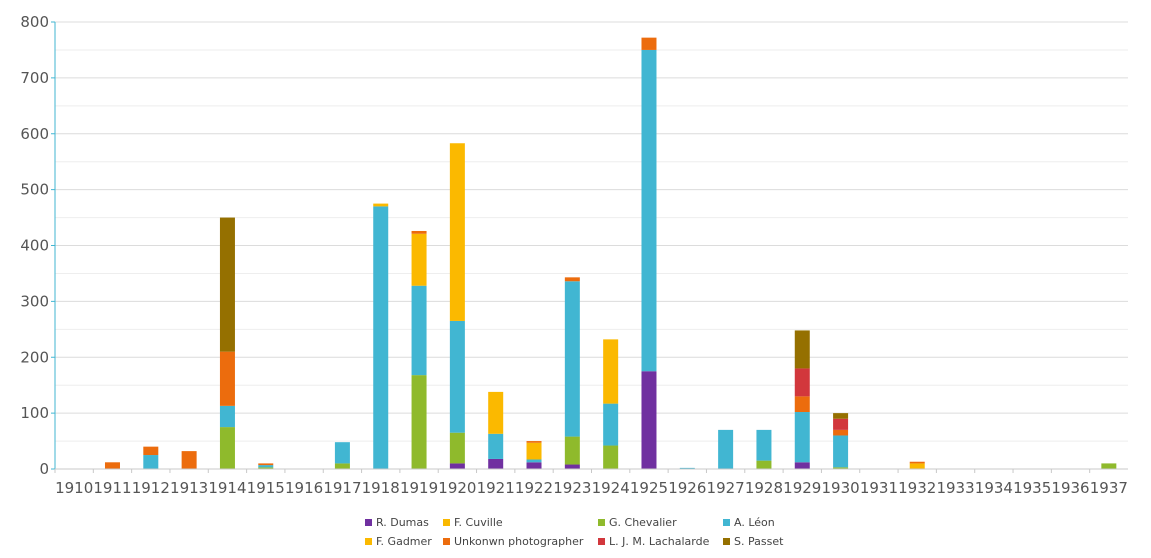  What do you see at coordinates (34, 134) in the screenshot?
I see `y-tick-label: 600` at bounding box center [34, 134].